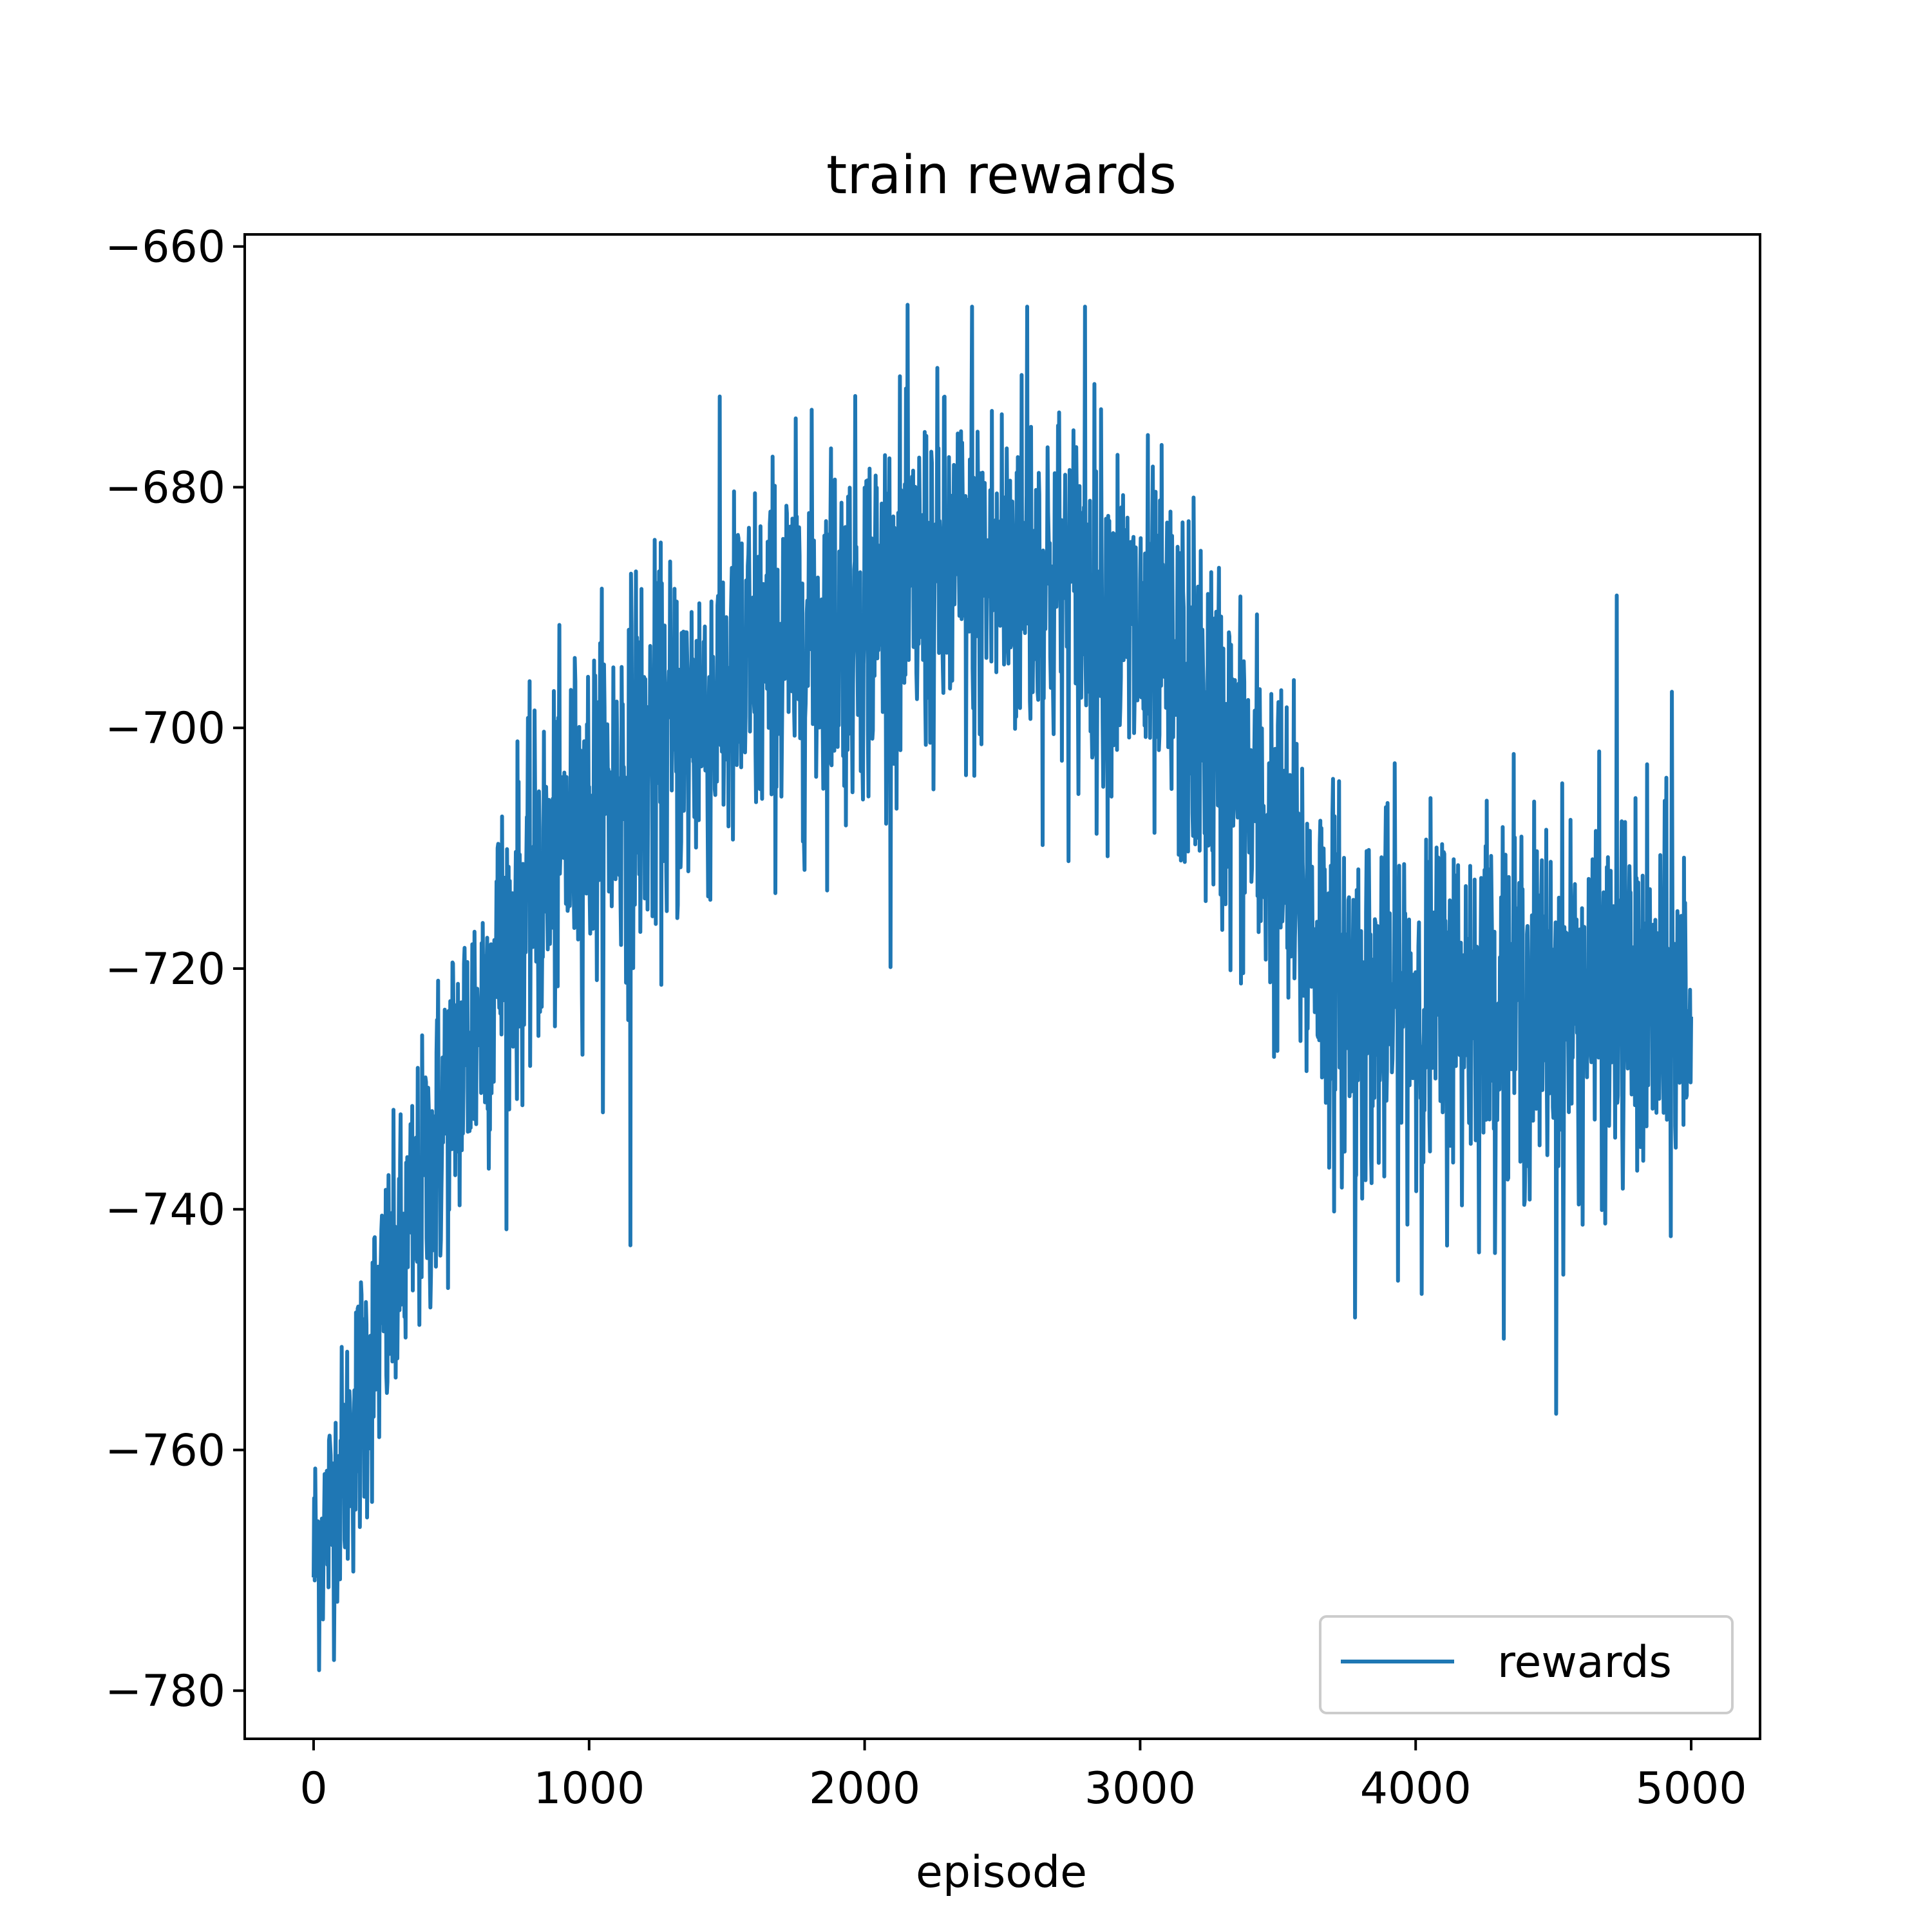  I want to click on legend-box, so click(1527, 1665).